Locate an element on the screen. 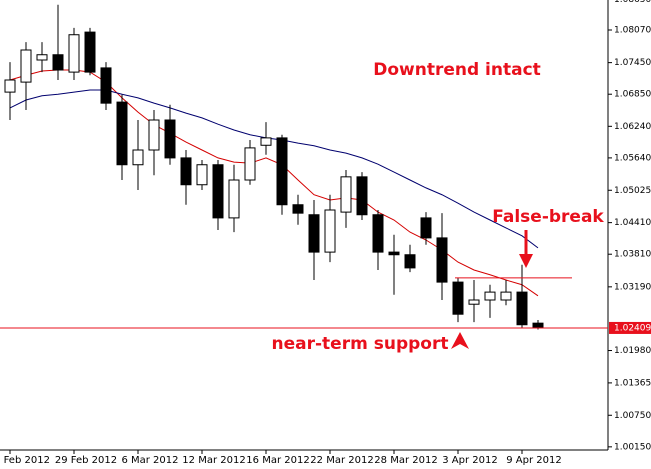 This screenshot has width=651, height=469. support-arrow is located at coordinates (460, 340).